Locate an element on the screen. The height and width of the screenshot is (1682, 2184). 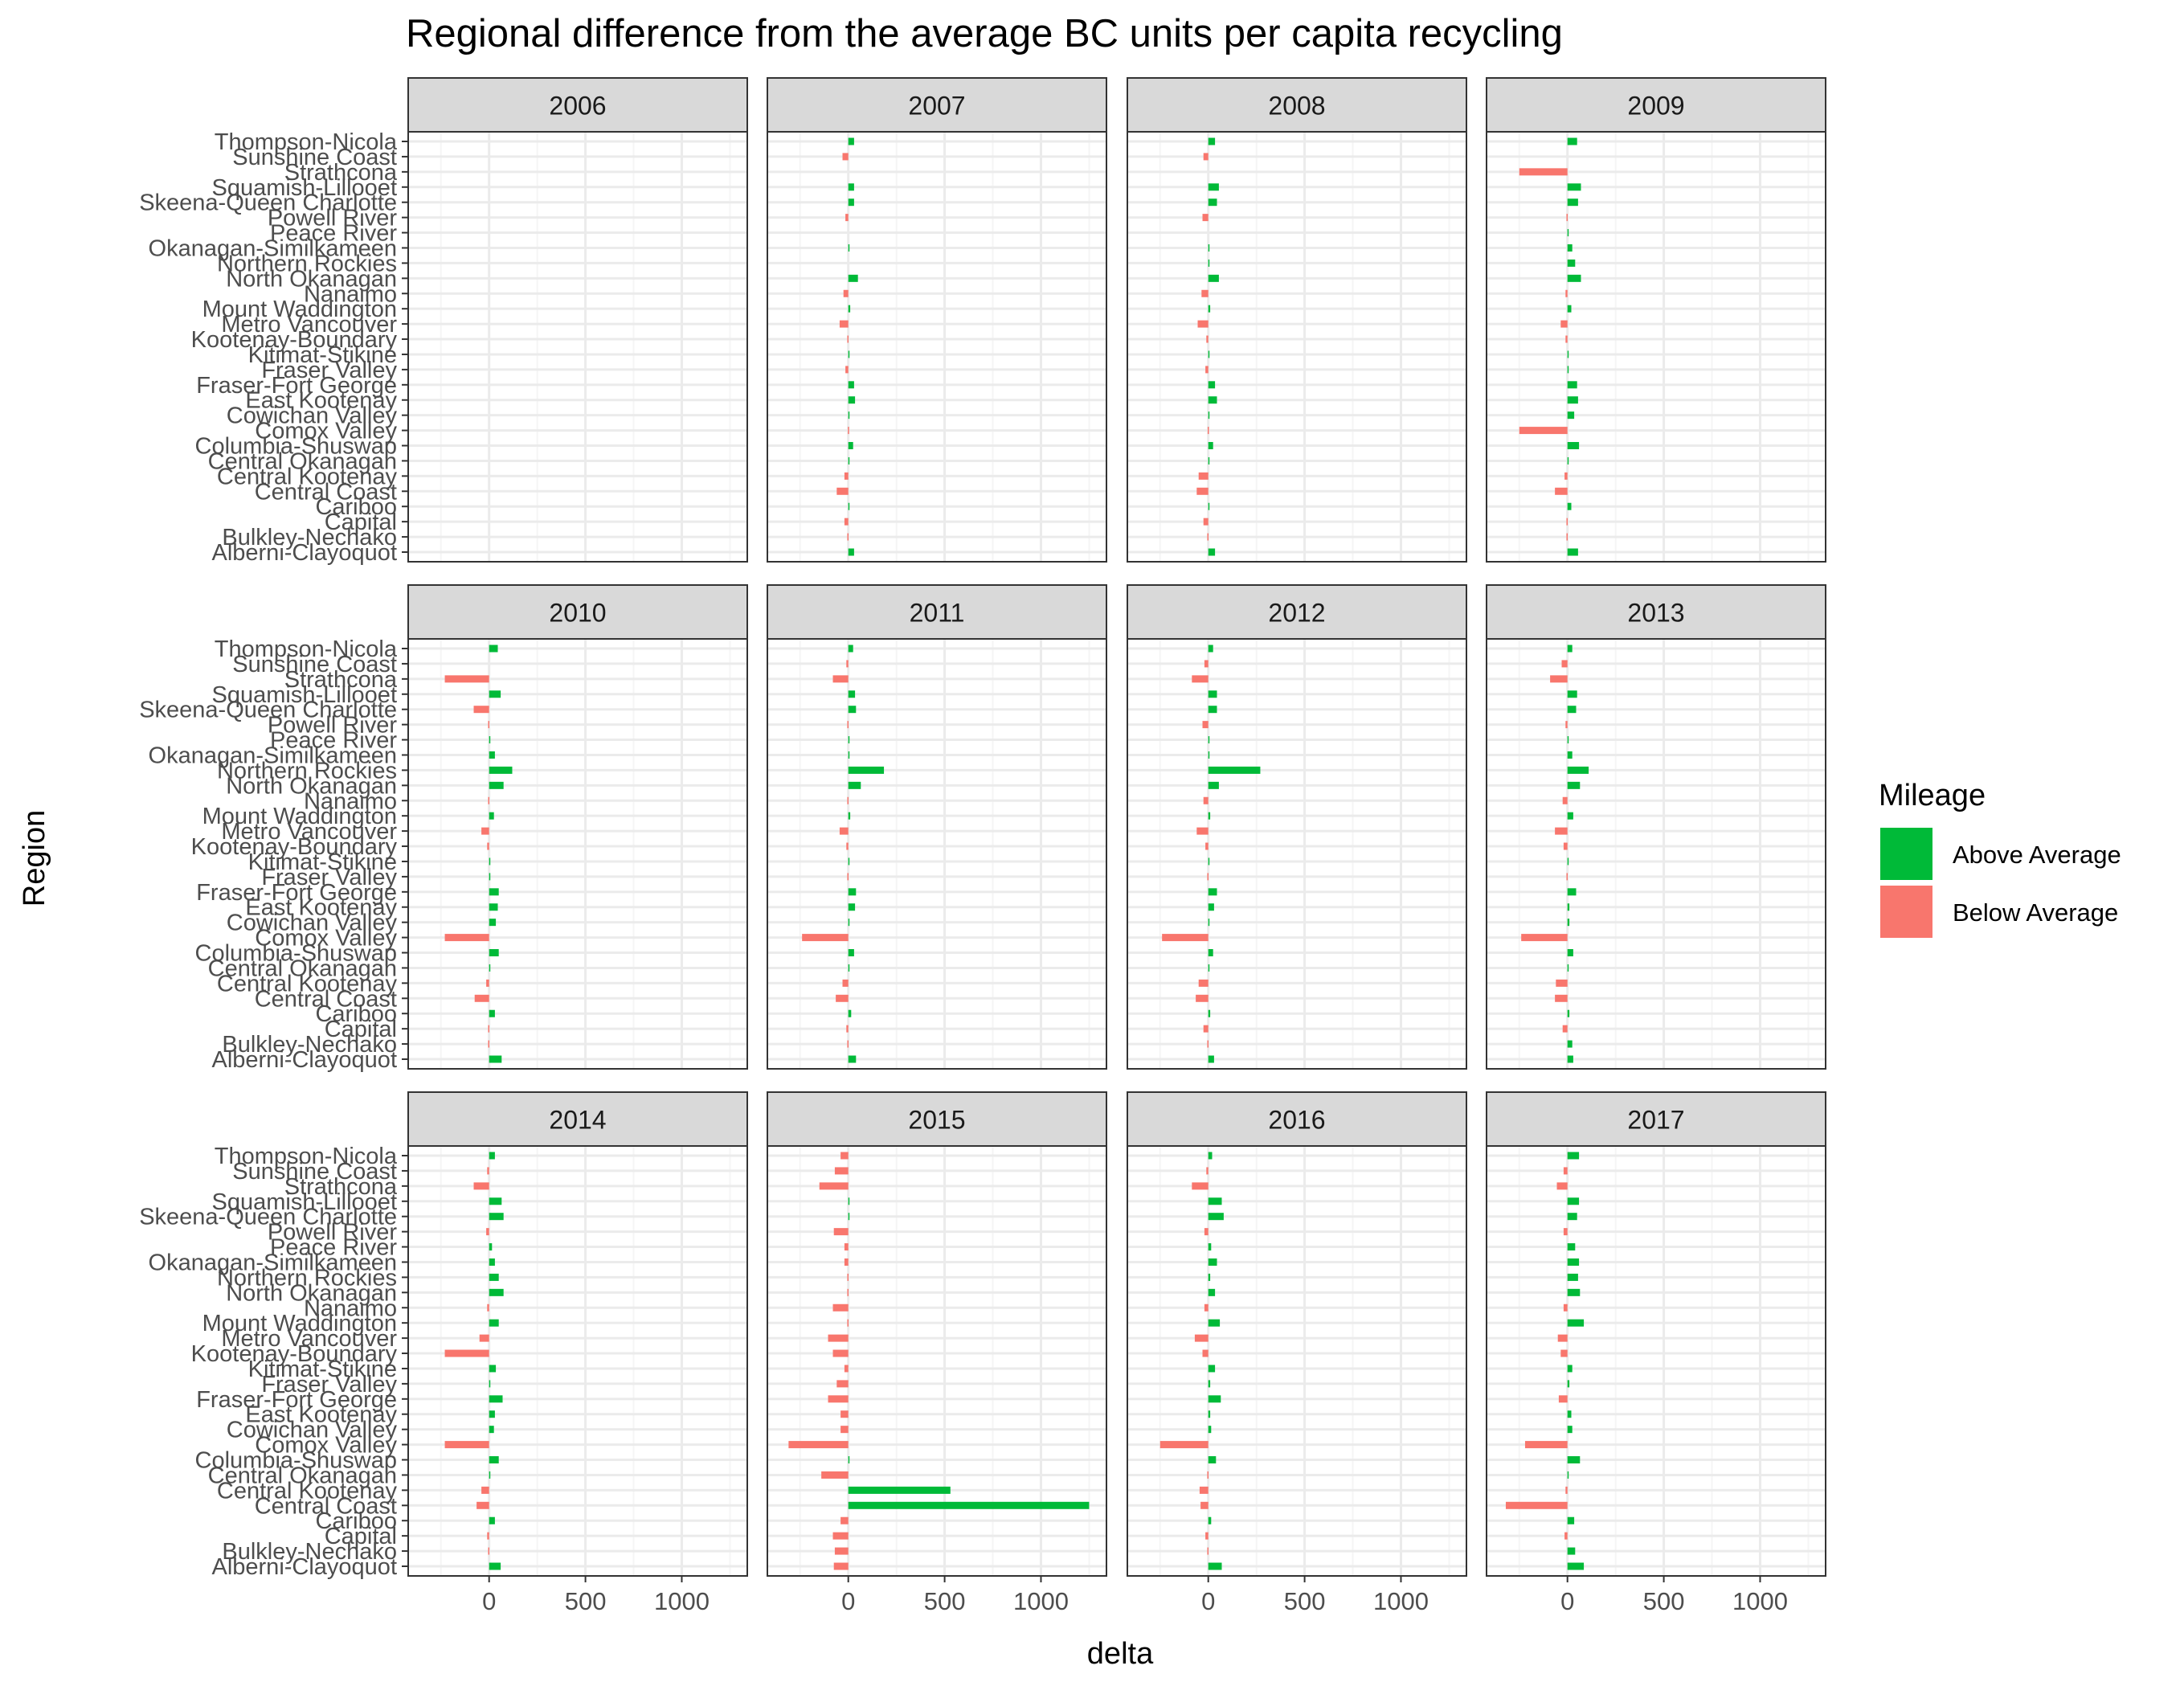
y-tick-label: Metro Vancouver is located at coordinates (309, 325).